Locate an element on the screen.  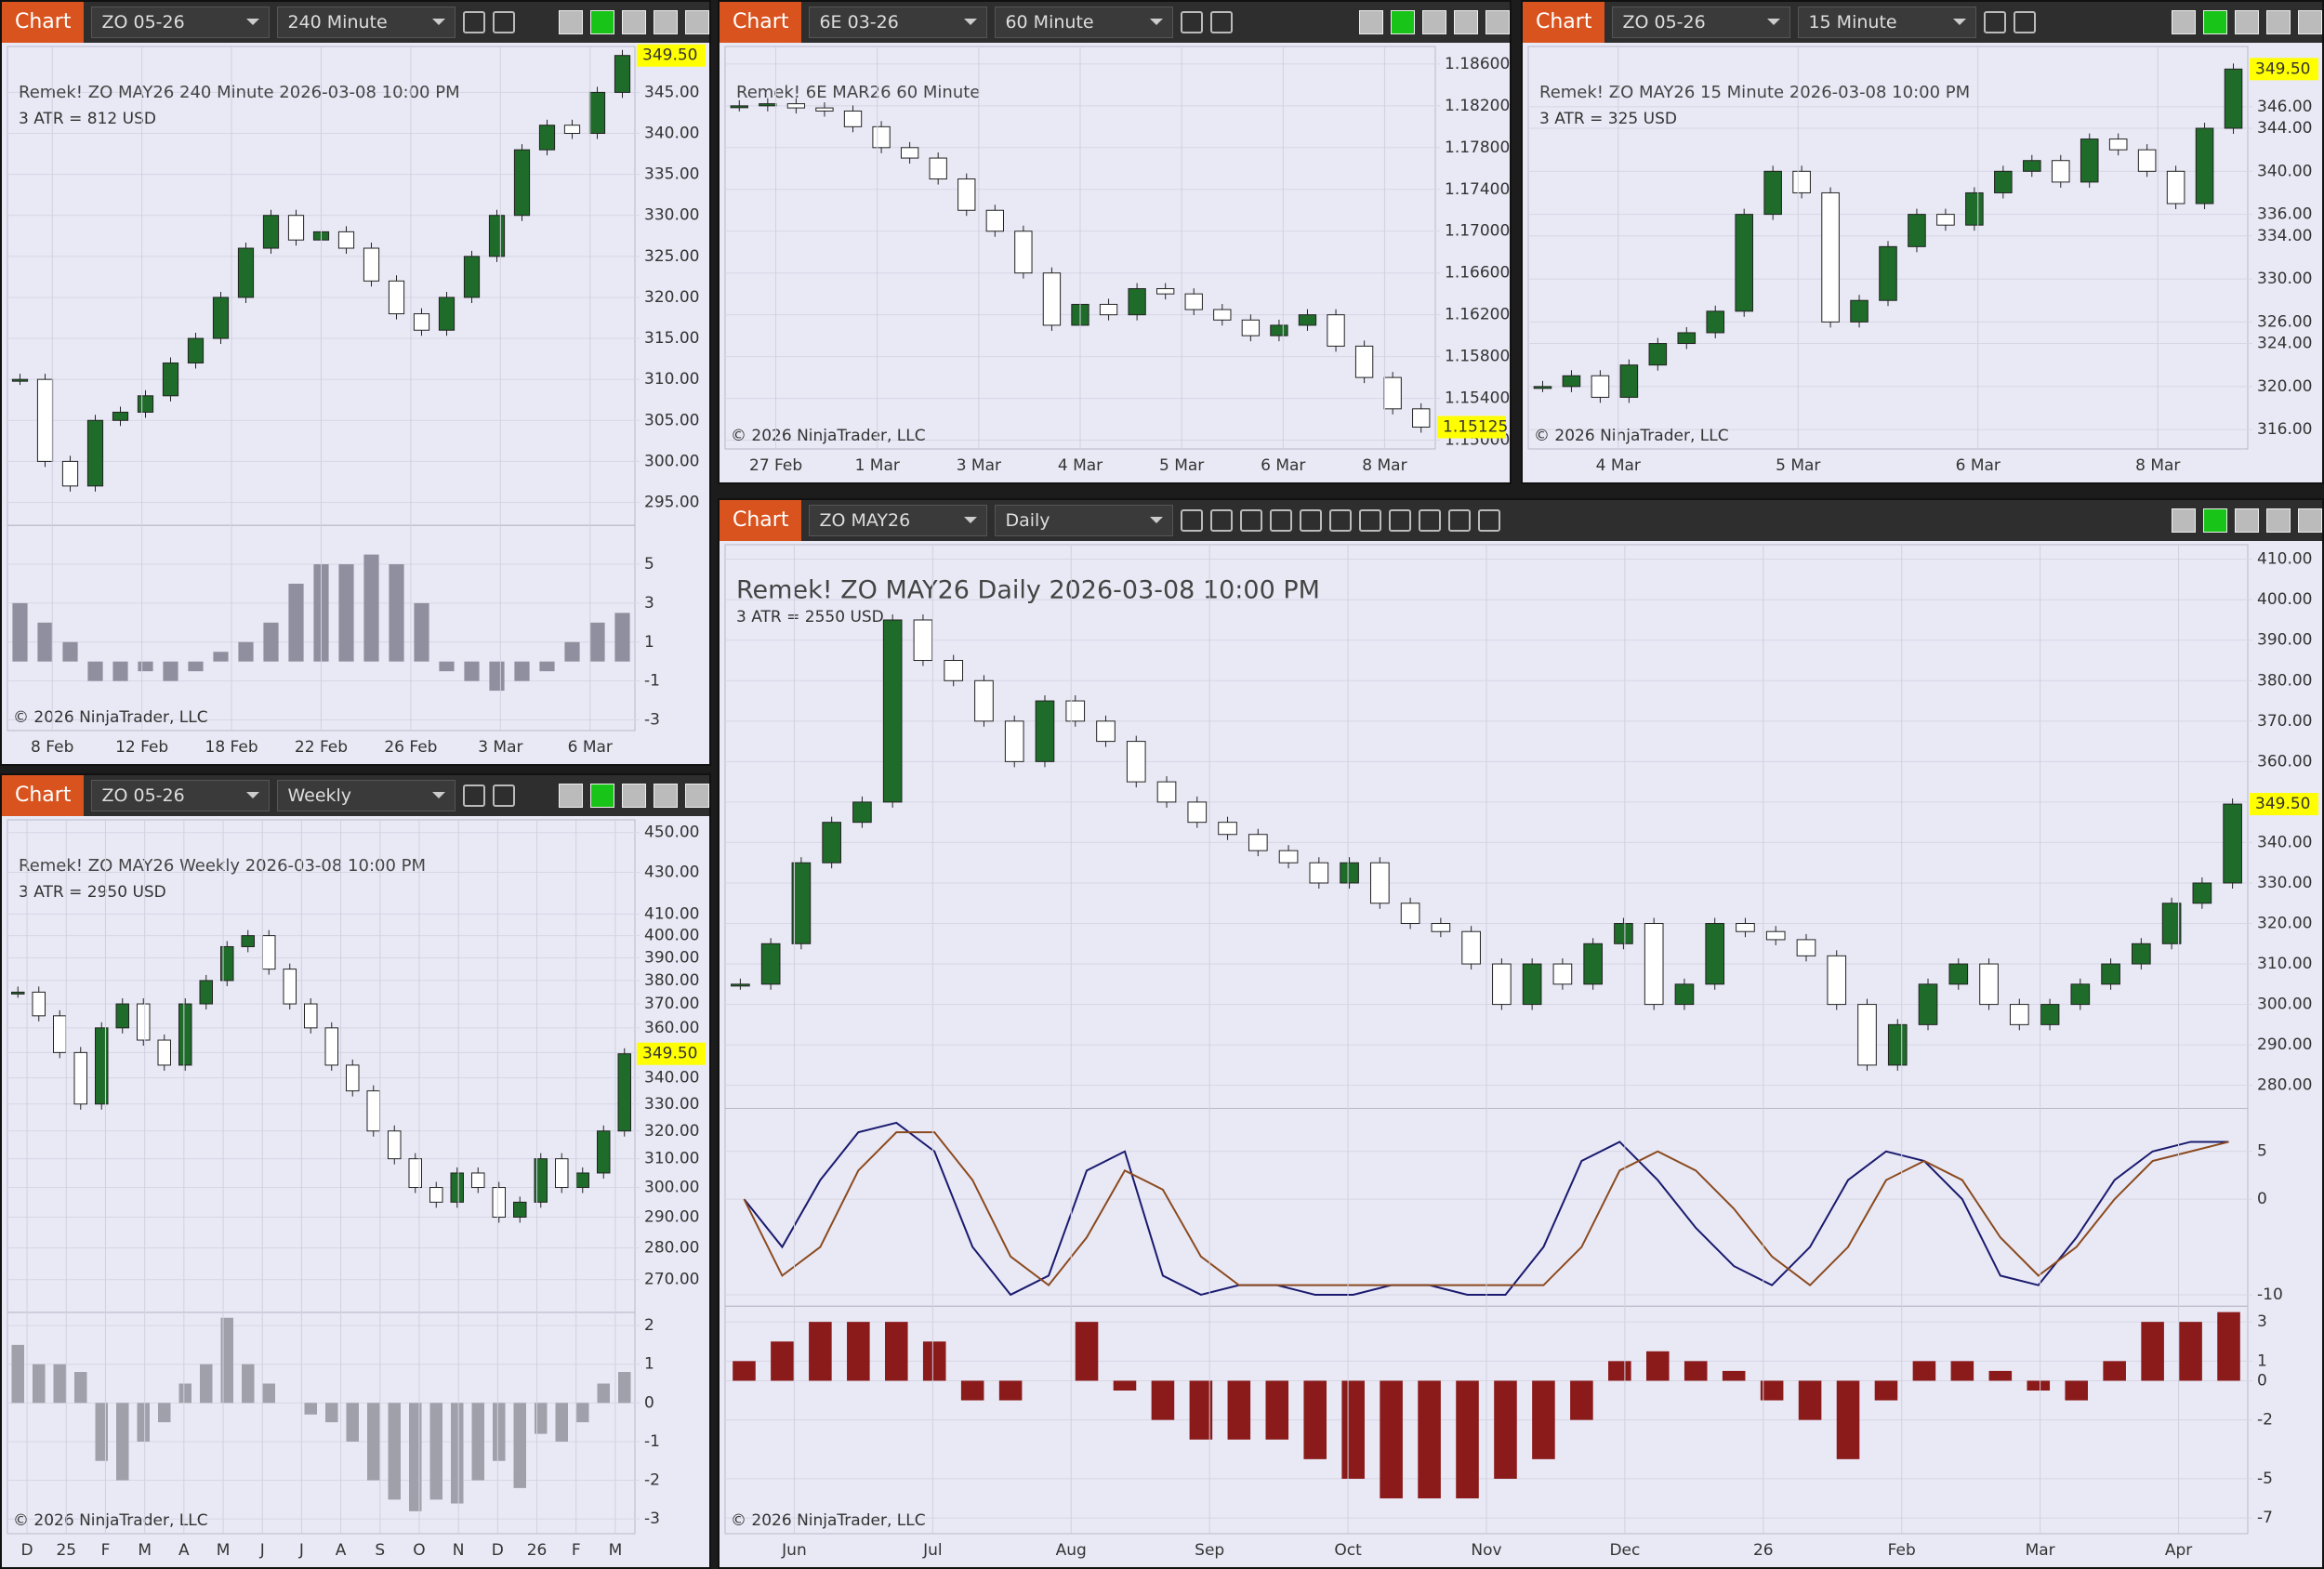
interval-selector: 240 Minute is located at coordinates (366, 22).